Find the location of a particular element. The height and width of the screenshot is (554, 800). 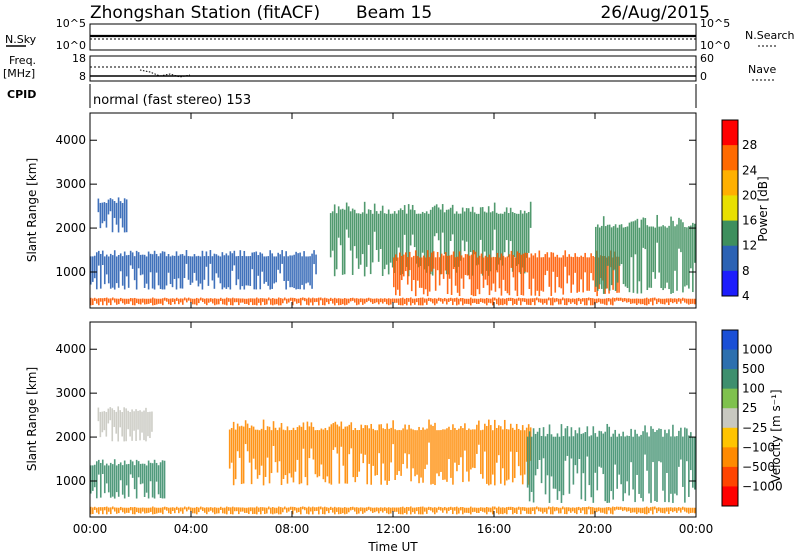

y-tick-label: 2000 is located at coordinates (70, 437).